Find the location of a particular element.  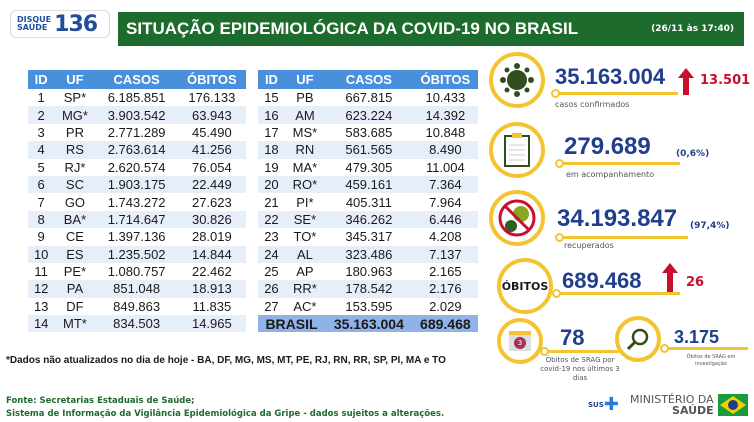

calendar-day: 3 is located at coordinates (520, 343).